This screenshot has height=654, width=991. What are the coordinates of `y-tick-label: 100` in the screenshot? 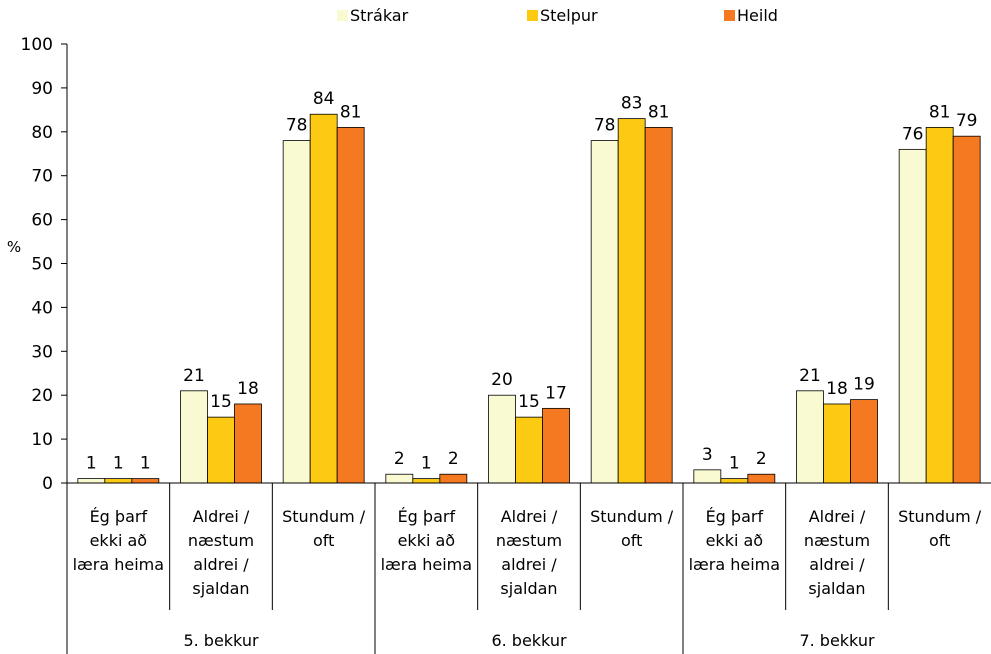 It's located at (37, 45).